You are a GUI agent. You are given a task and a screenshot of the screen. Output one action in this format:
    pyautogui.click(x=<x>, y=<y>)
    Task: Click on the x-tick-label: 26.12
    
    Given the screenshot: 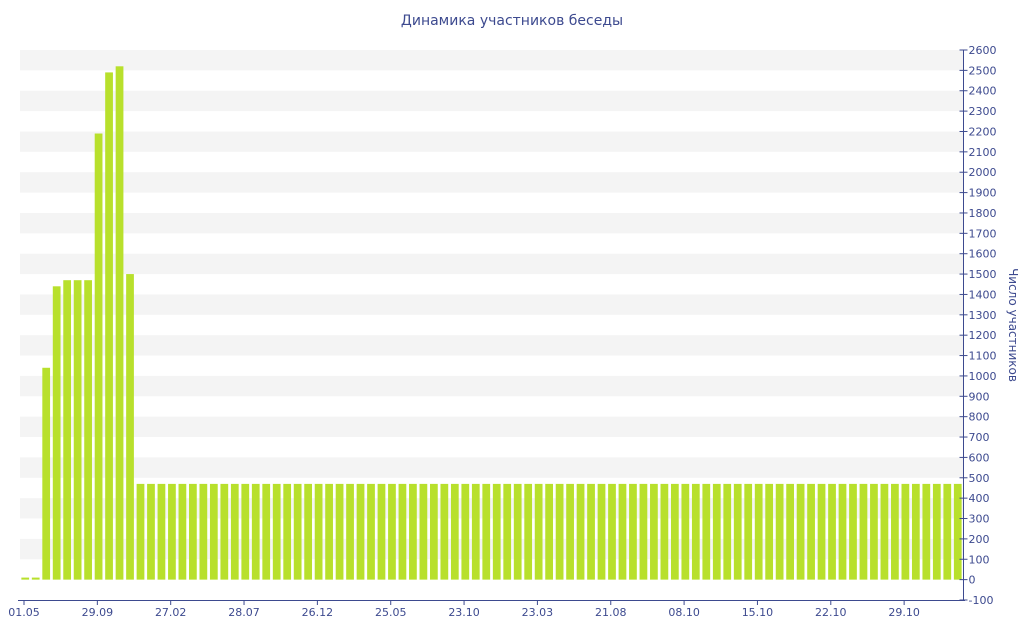 What is the action you would take?
    pyautogui.click(x=318, y=612)
    